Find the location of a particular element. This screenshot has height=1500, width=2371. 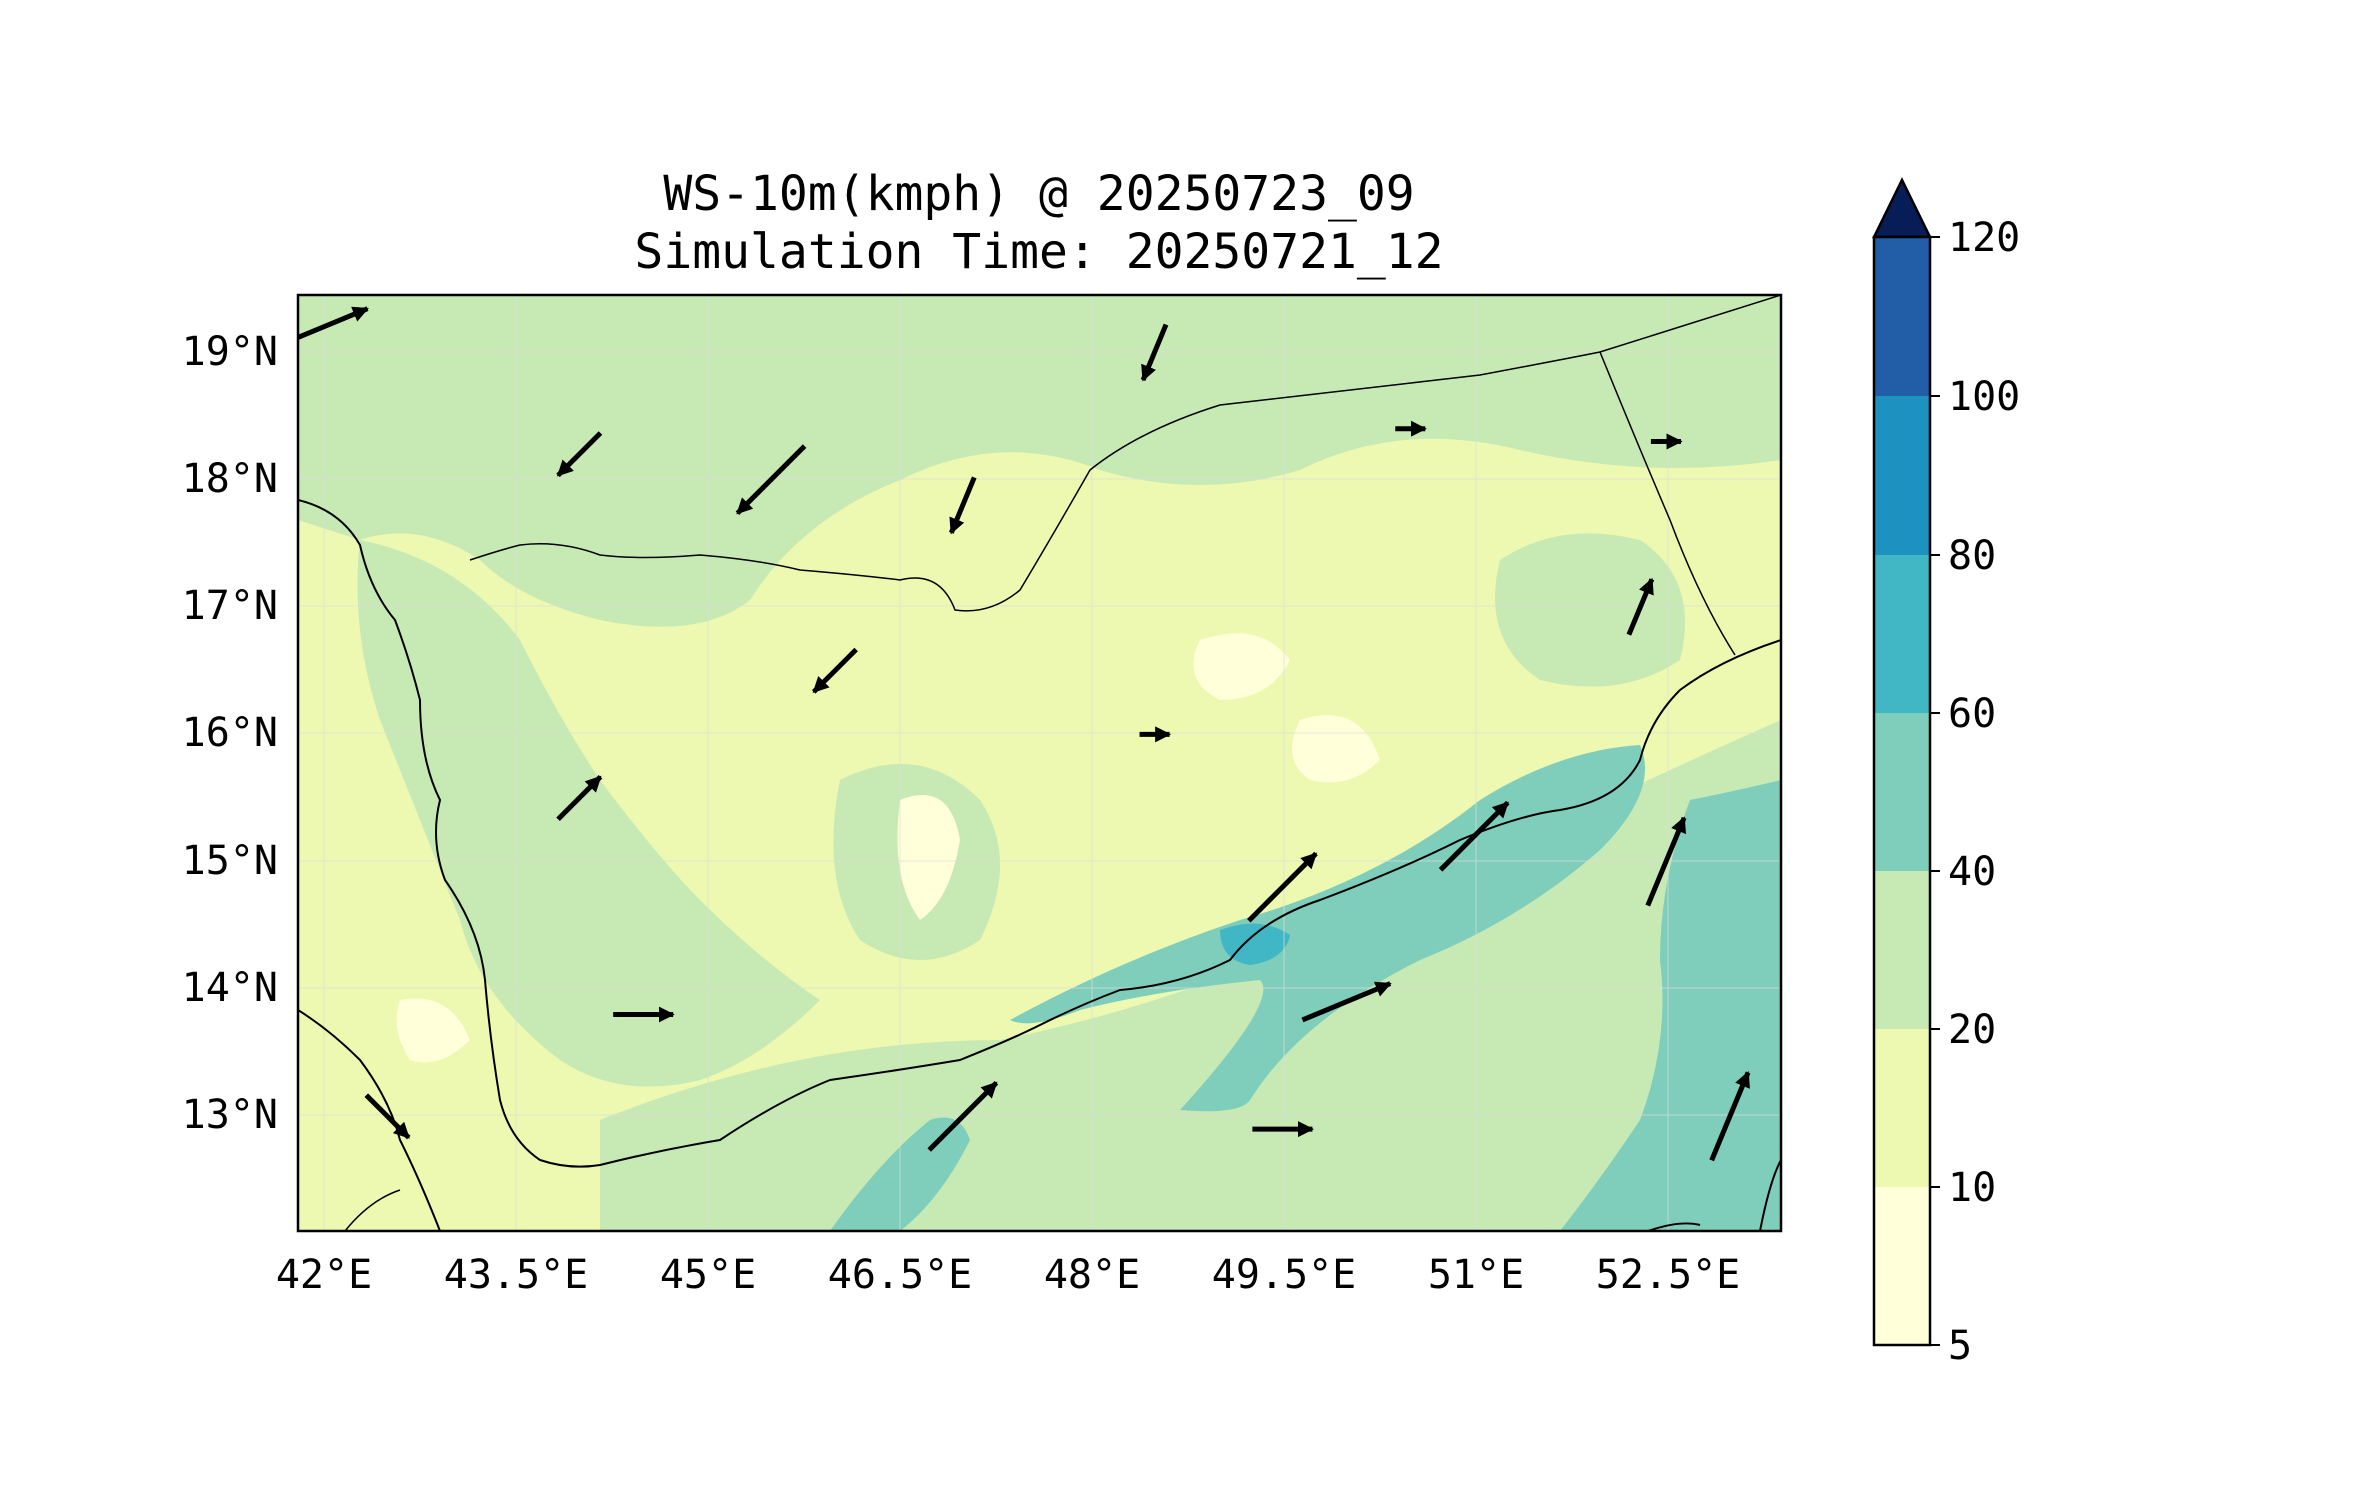

lat-tick-label: 19°N is located at coordinates (230, 352).